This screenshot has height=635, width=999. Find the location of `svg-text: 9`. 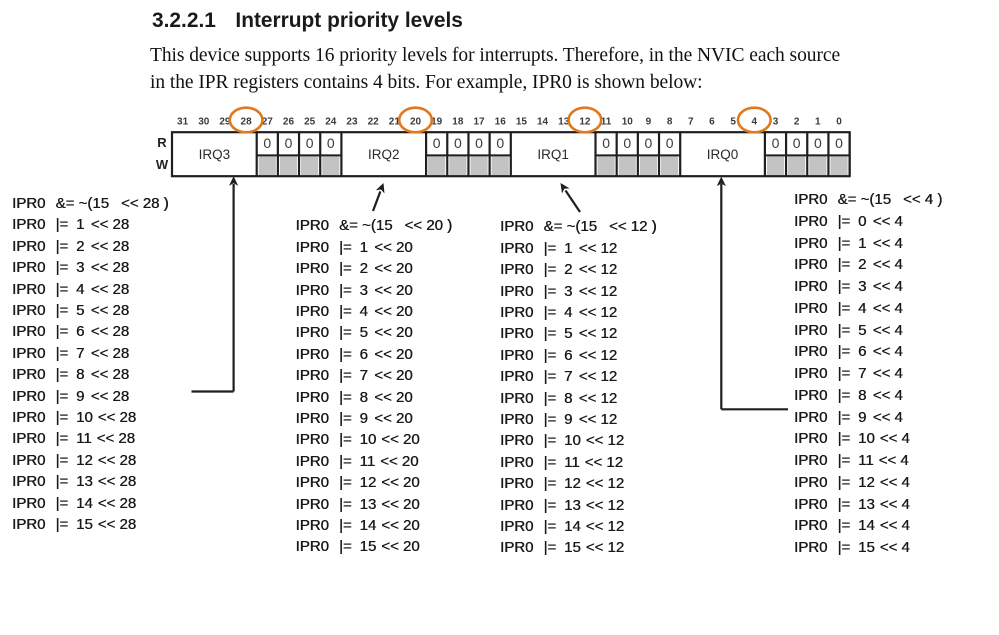

svg-text: 9 is located at coordinates (649, 122).